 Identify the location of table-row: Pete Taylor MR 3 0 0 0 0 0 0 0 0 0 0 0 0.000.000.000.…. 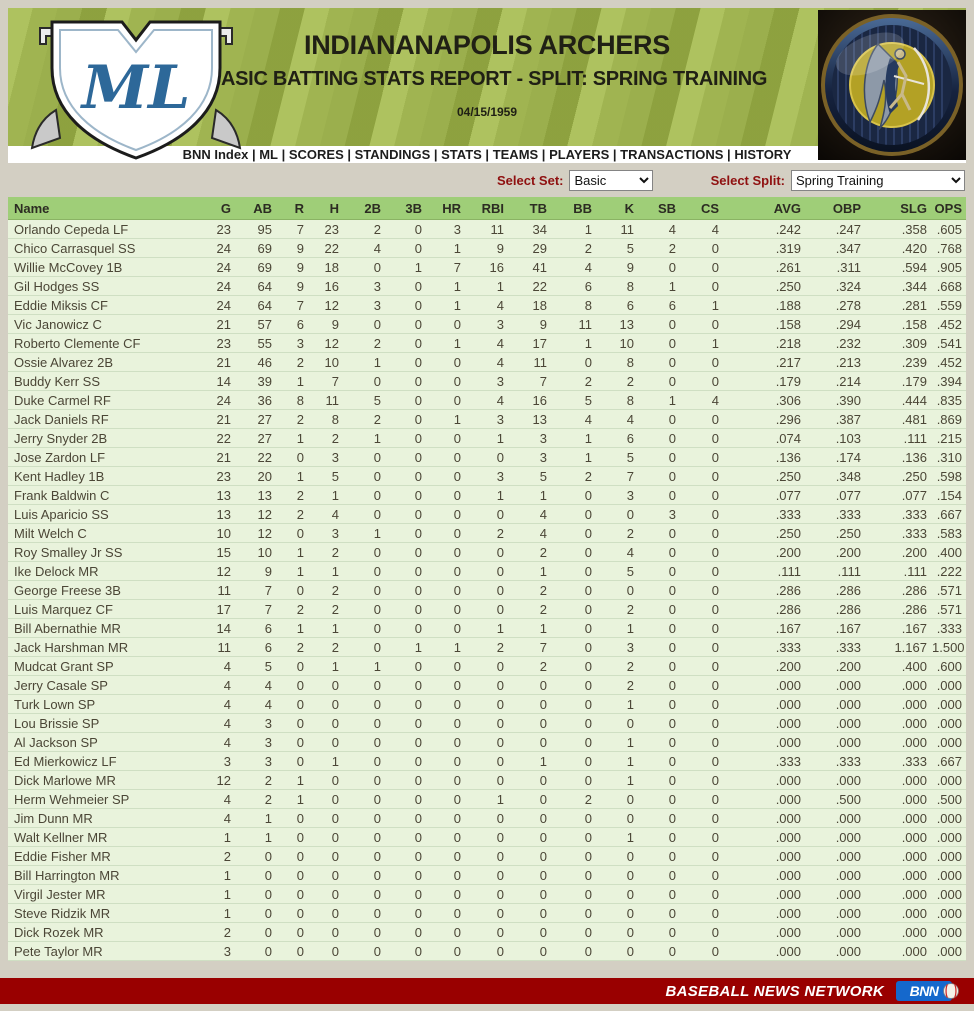
(487, 951).